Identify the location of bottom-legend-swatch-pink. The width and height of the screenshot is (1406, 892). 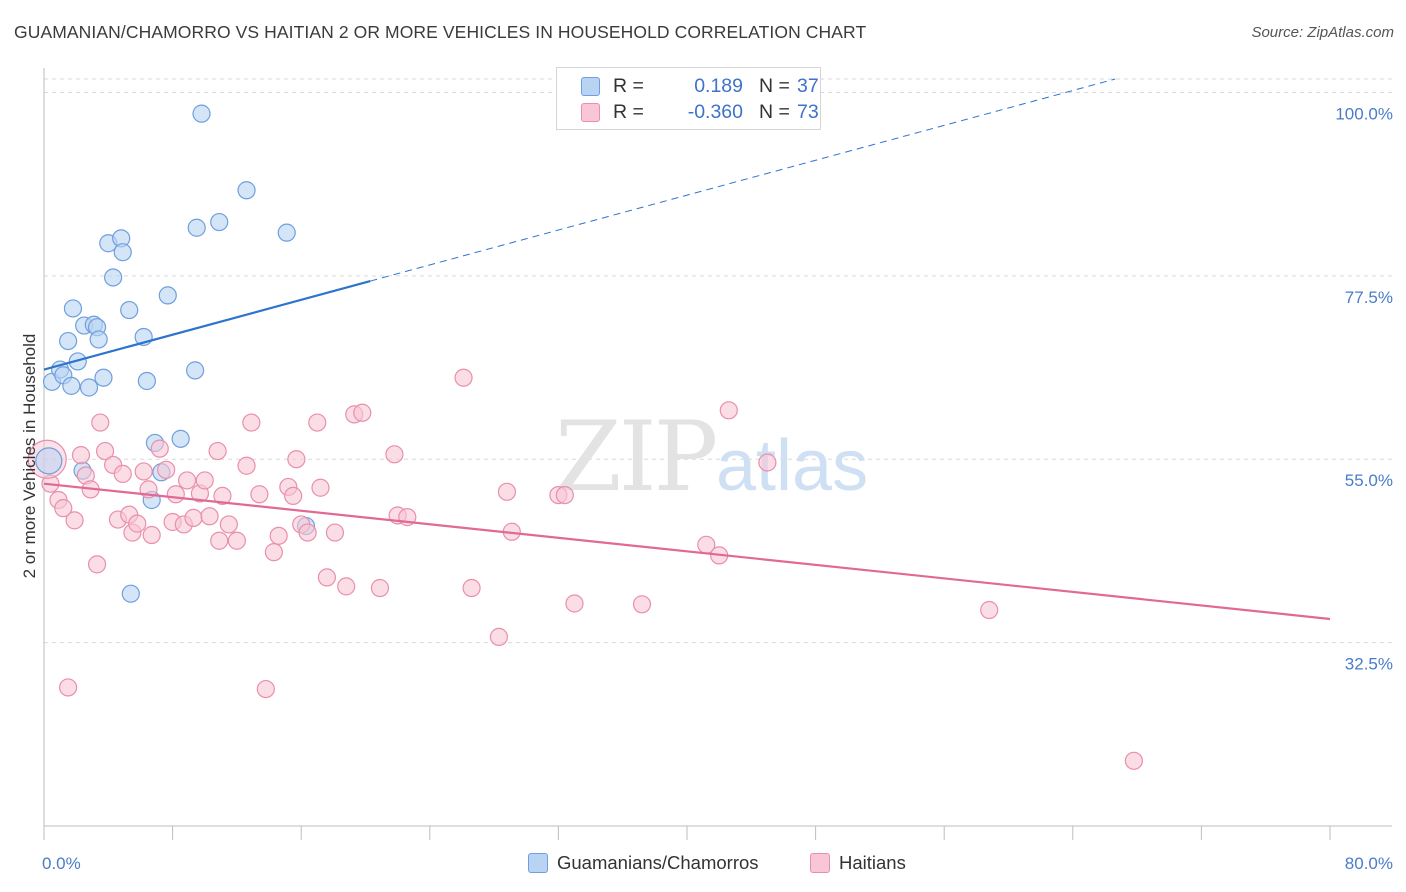
(820, 863).